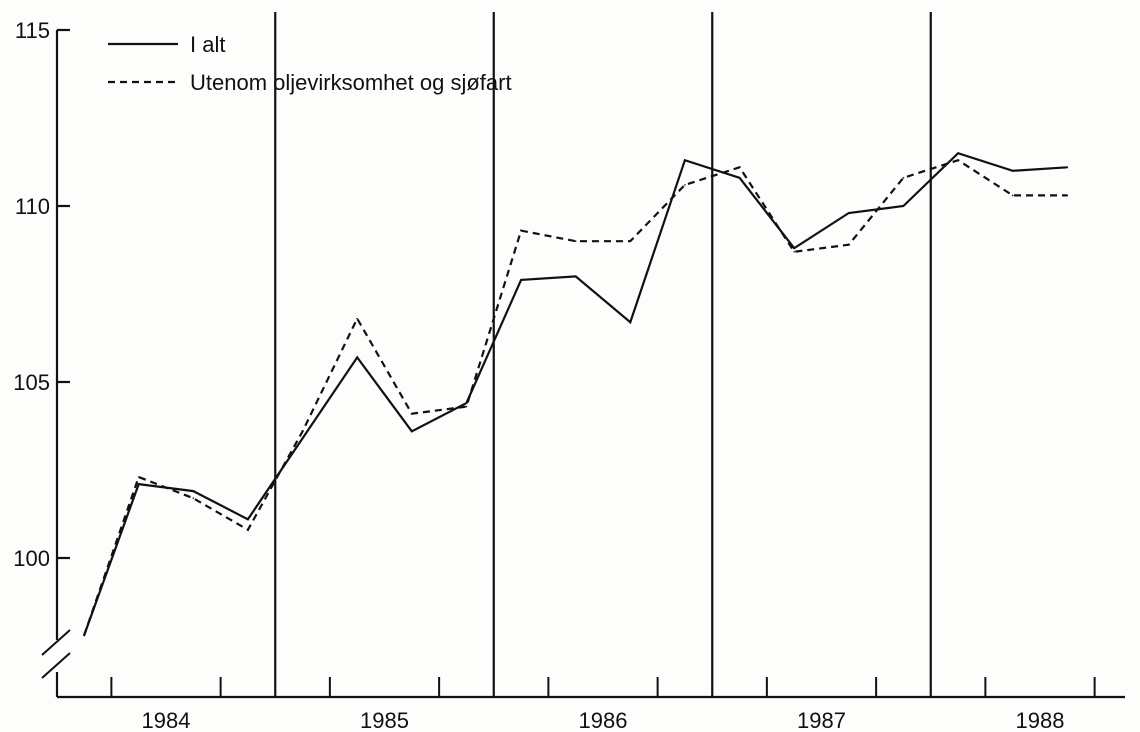  What do you see at coordinates (821, 720) in the screenshot?
I see `x-tick-label: 1987` at bounding box center [821, 720].